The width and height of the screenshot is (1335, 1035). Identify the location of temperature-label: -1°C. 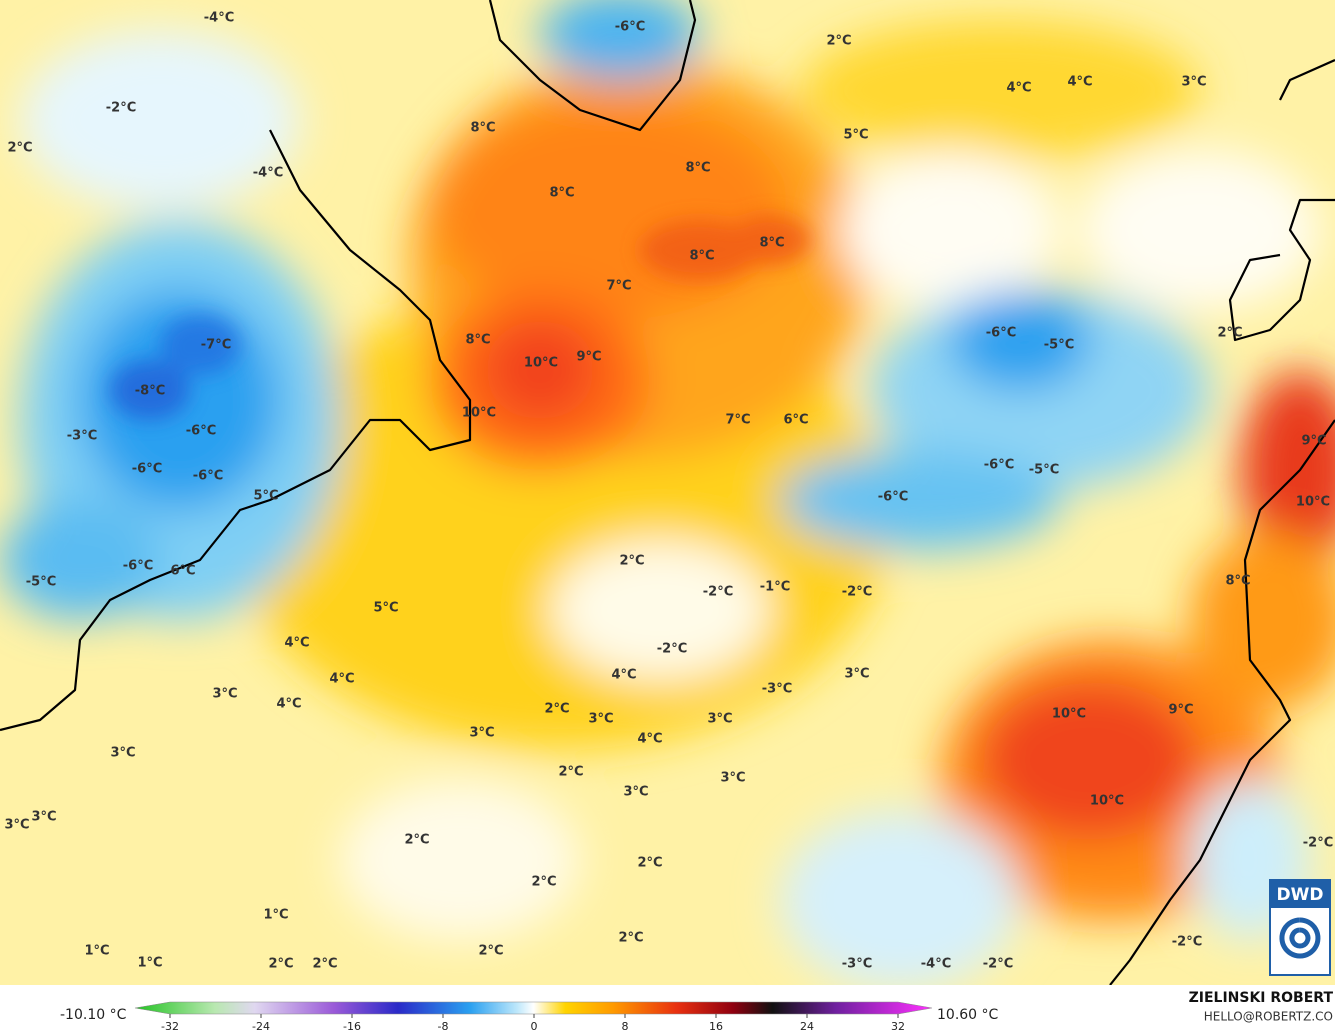
(775, 587).